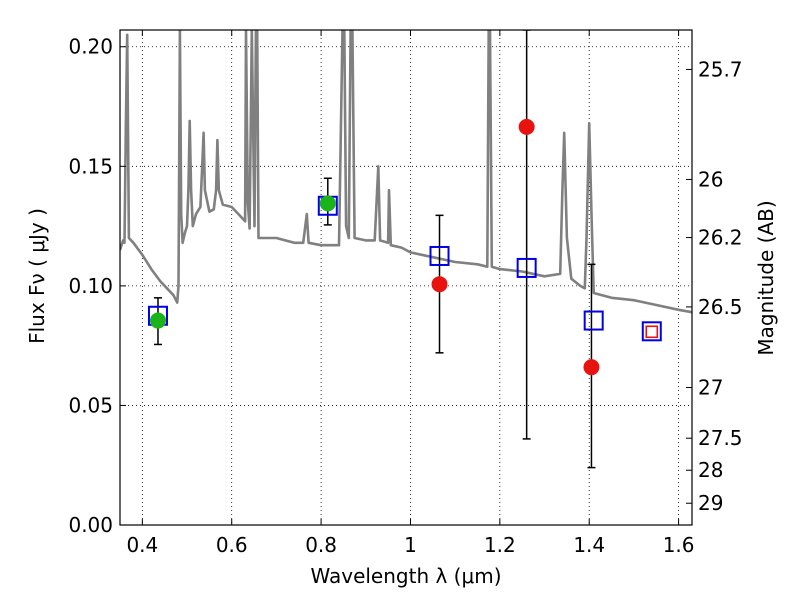 The image size is (800, 600). What do you see at coordinates (90, 286) in the screenshot?
I see `y-tick-label: 0.10` at bounding box center [90, 286].